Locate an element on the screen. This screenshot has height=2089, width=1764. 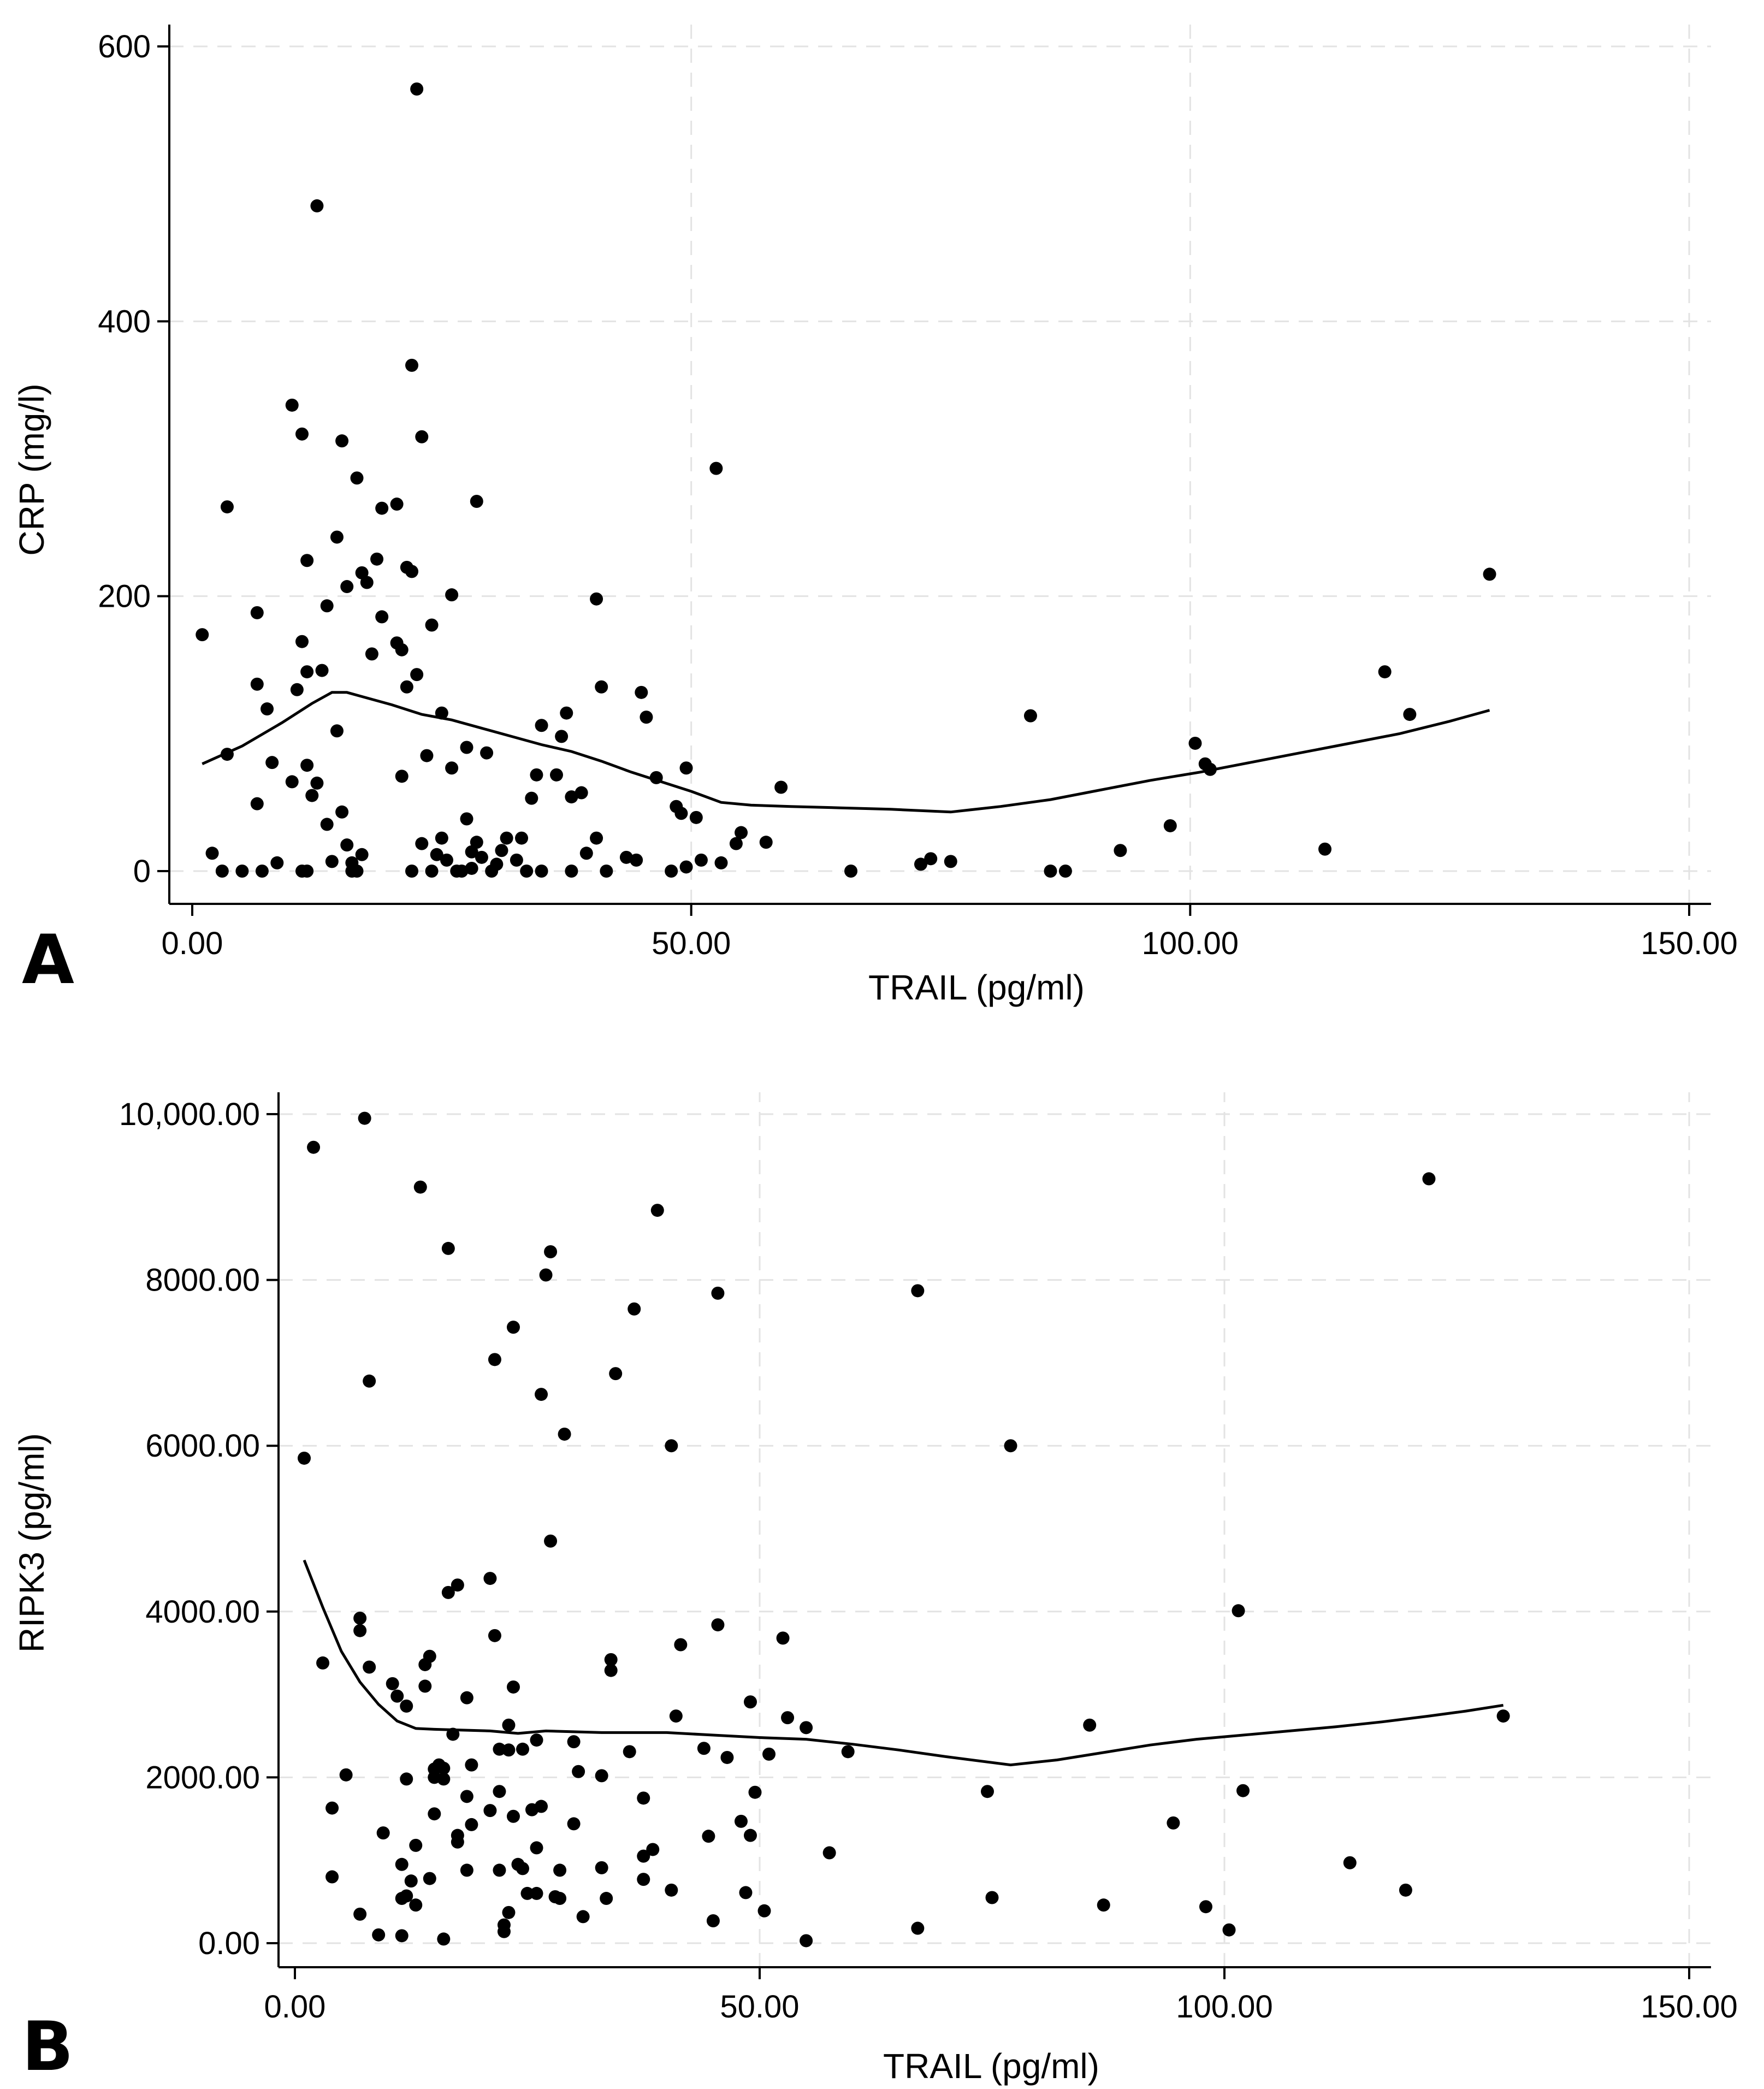
y-tick-label: 400 is located at coordinates (124, 321).